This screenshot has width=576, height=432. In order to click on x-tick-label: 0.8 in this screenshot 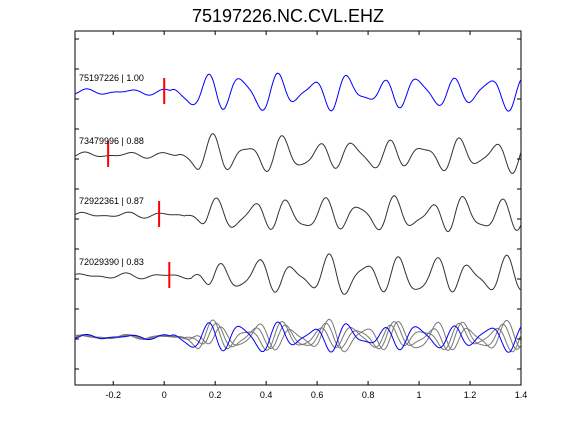, I will do `click(368, 395)`.